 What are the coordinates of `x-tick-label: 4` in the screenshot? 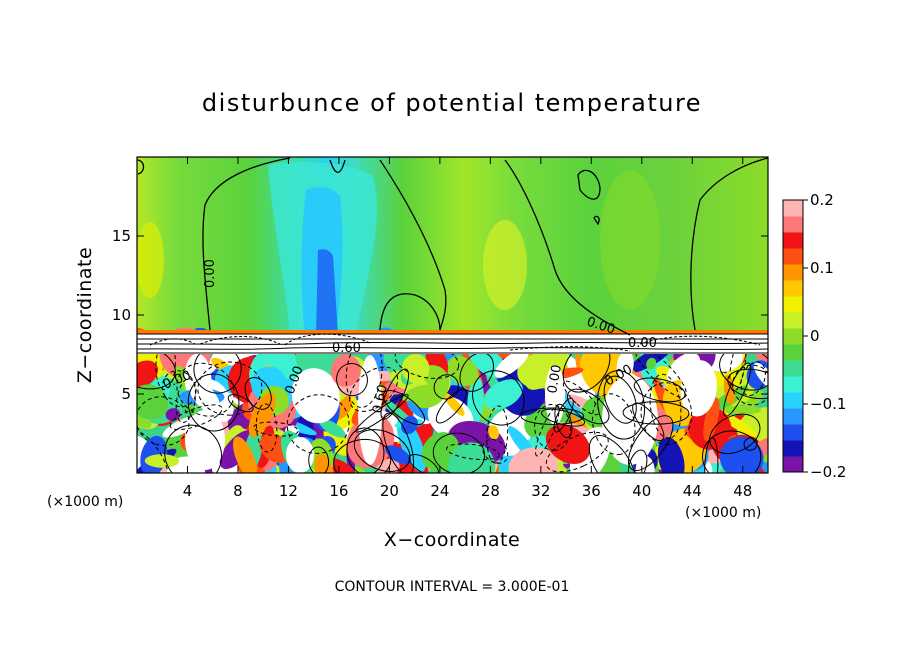 It's located at (188, 491).